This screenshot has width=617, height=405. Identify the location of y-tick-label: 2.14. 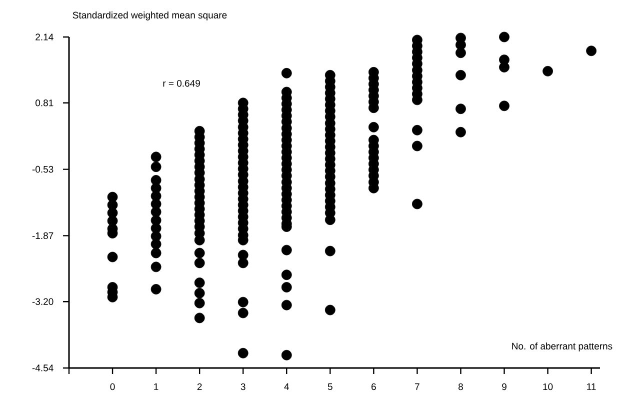
(45, 37).